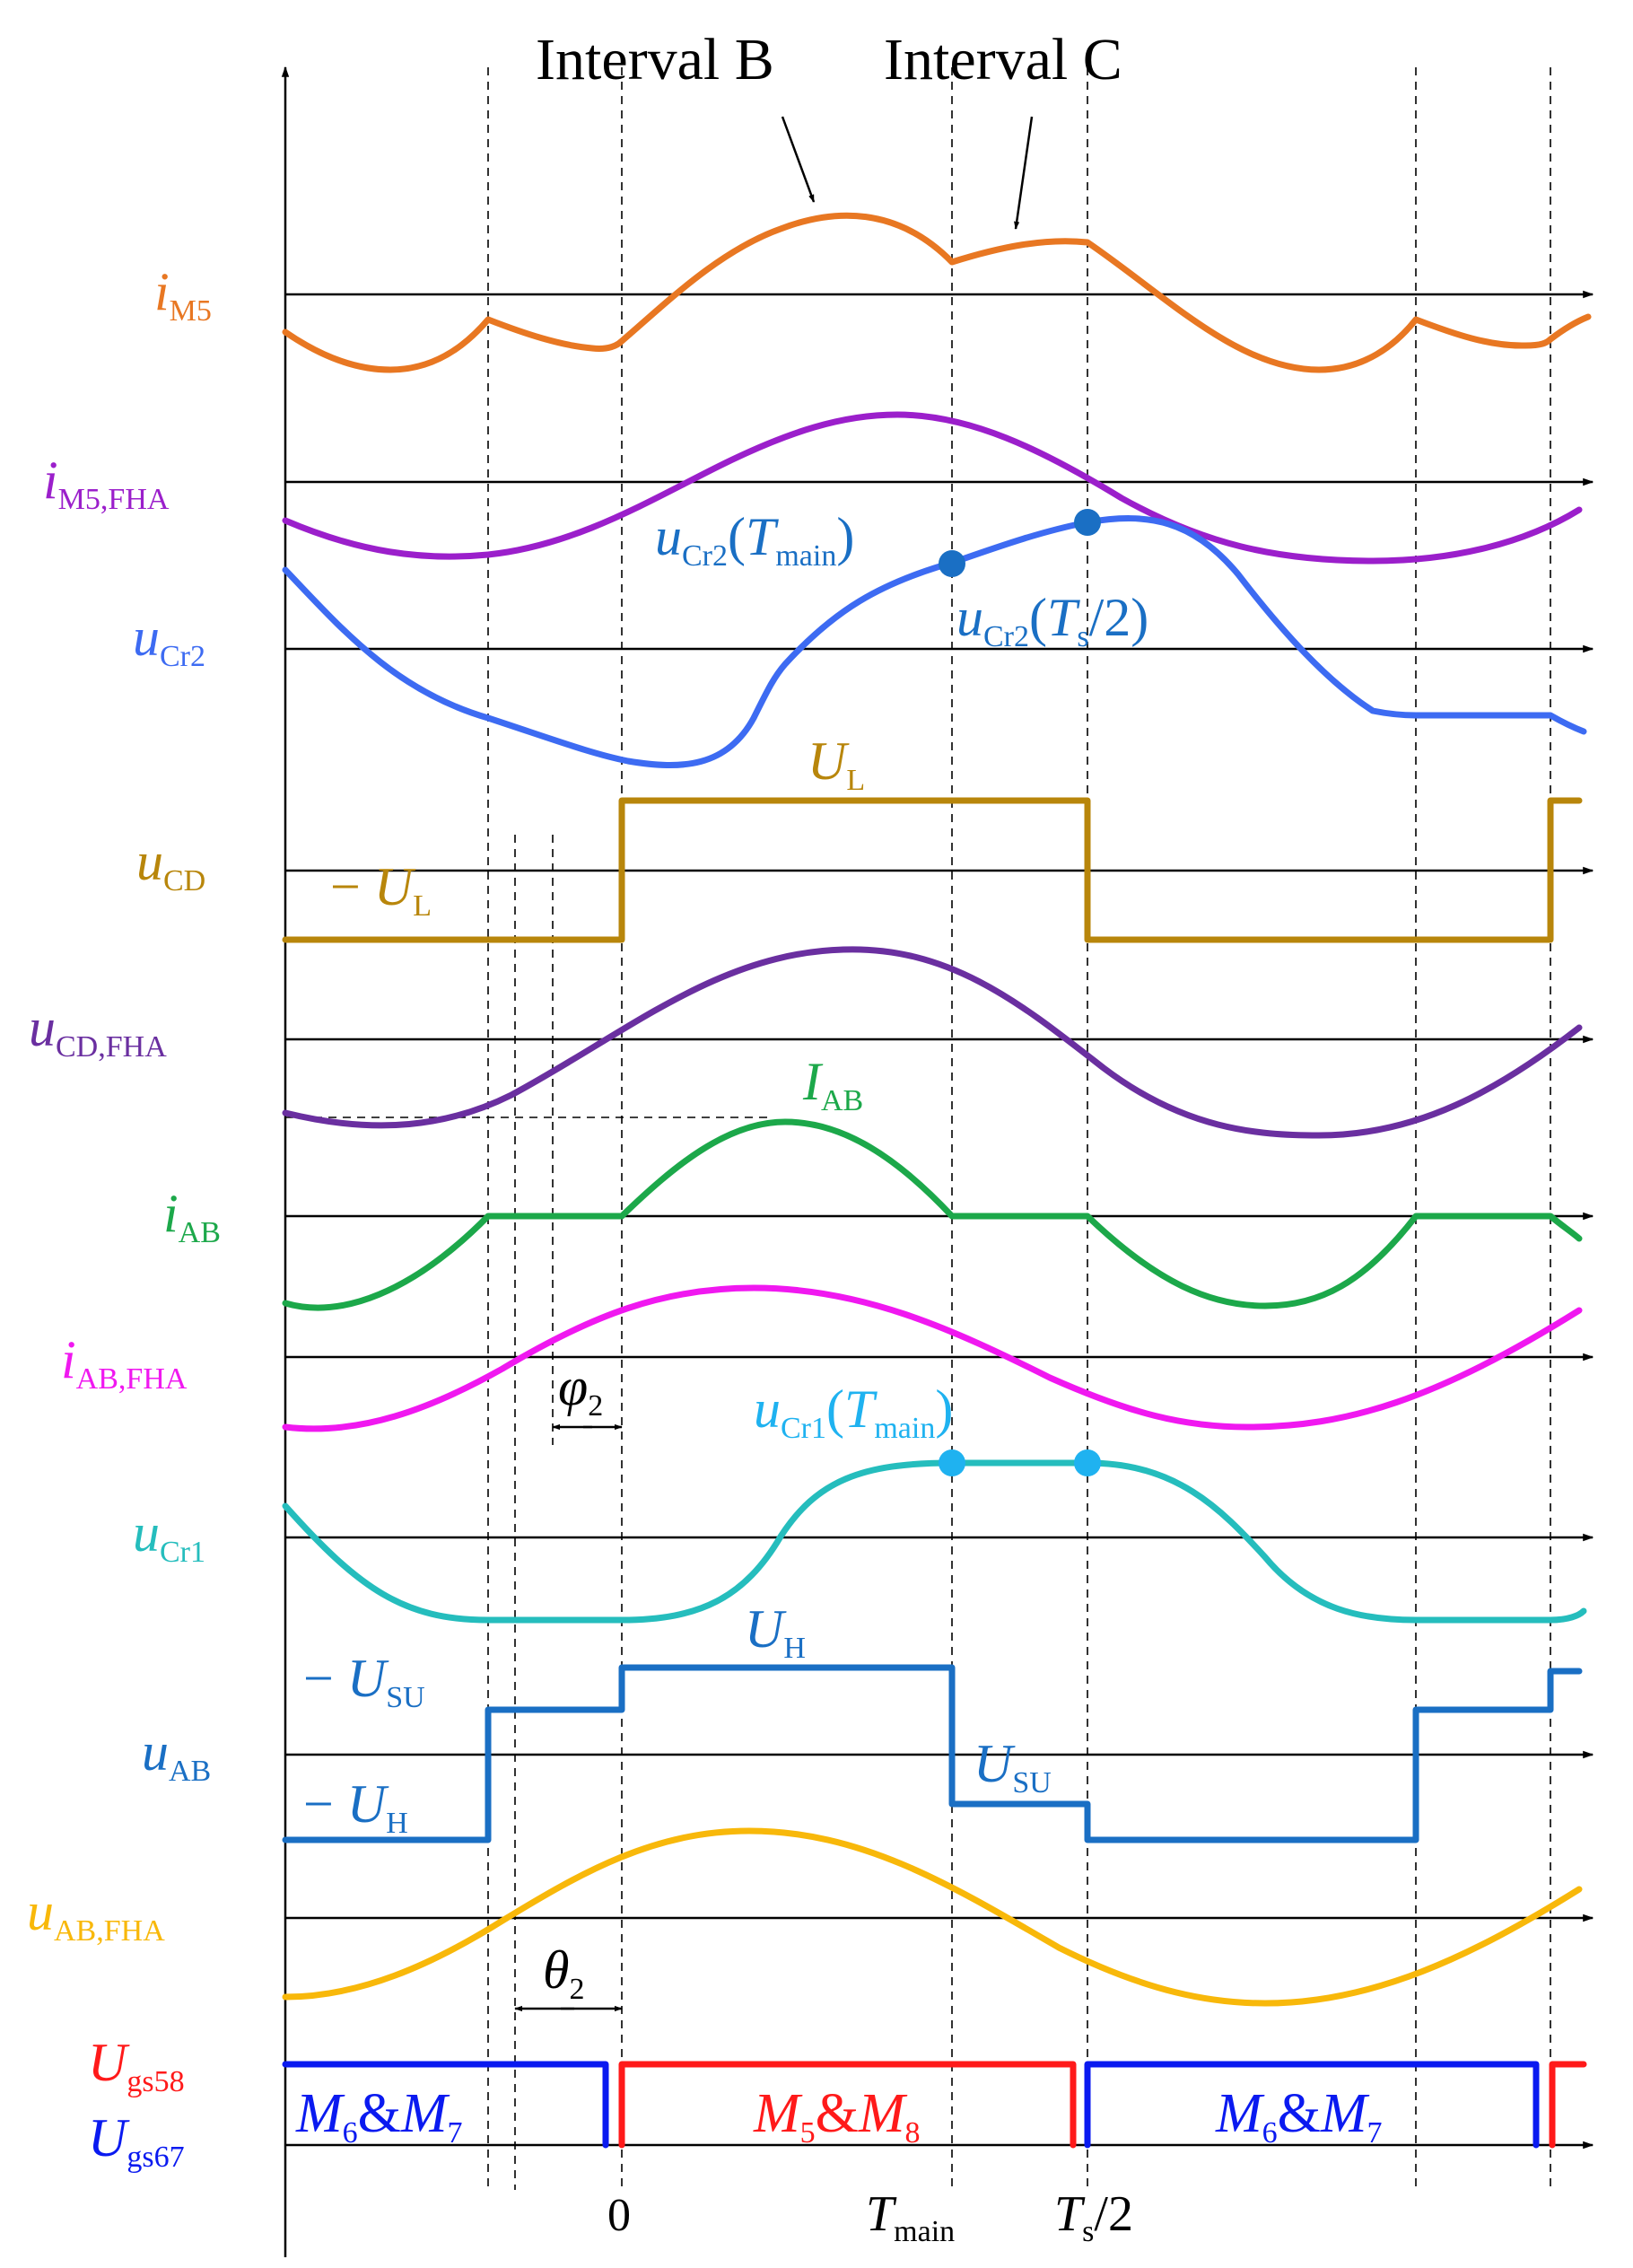 The image size is (1633, 2268). I want to click on wave-uAB, so click(932, 1753).